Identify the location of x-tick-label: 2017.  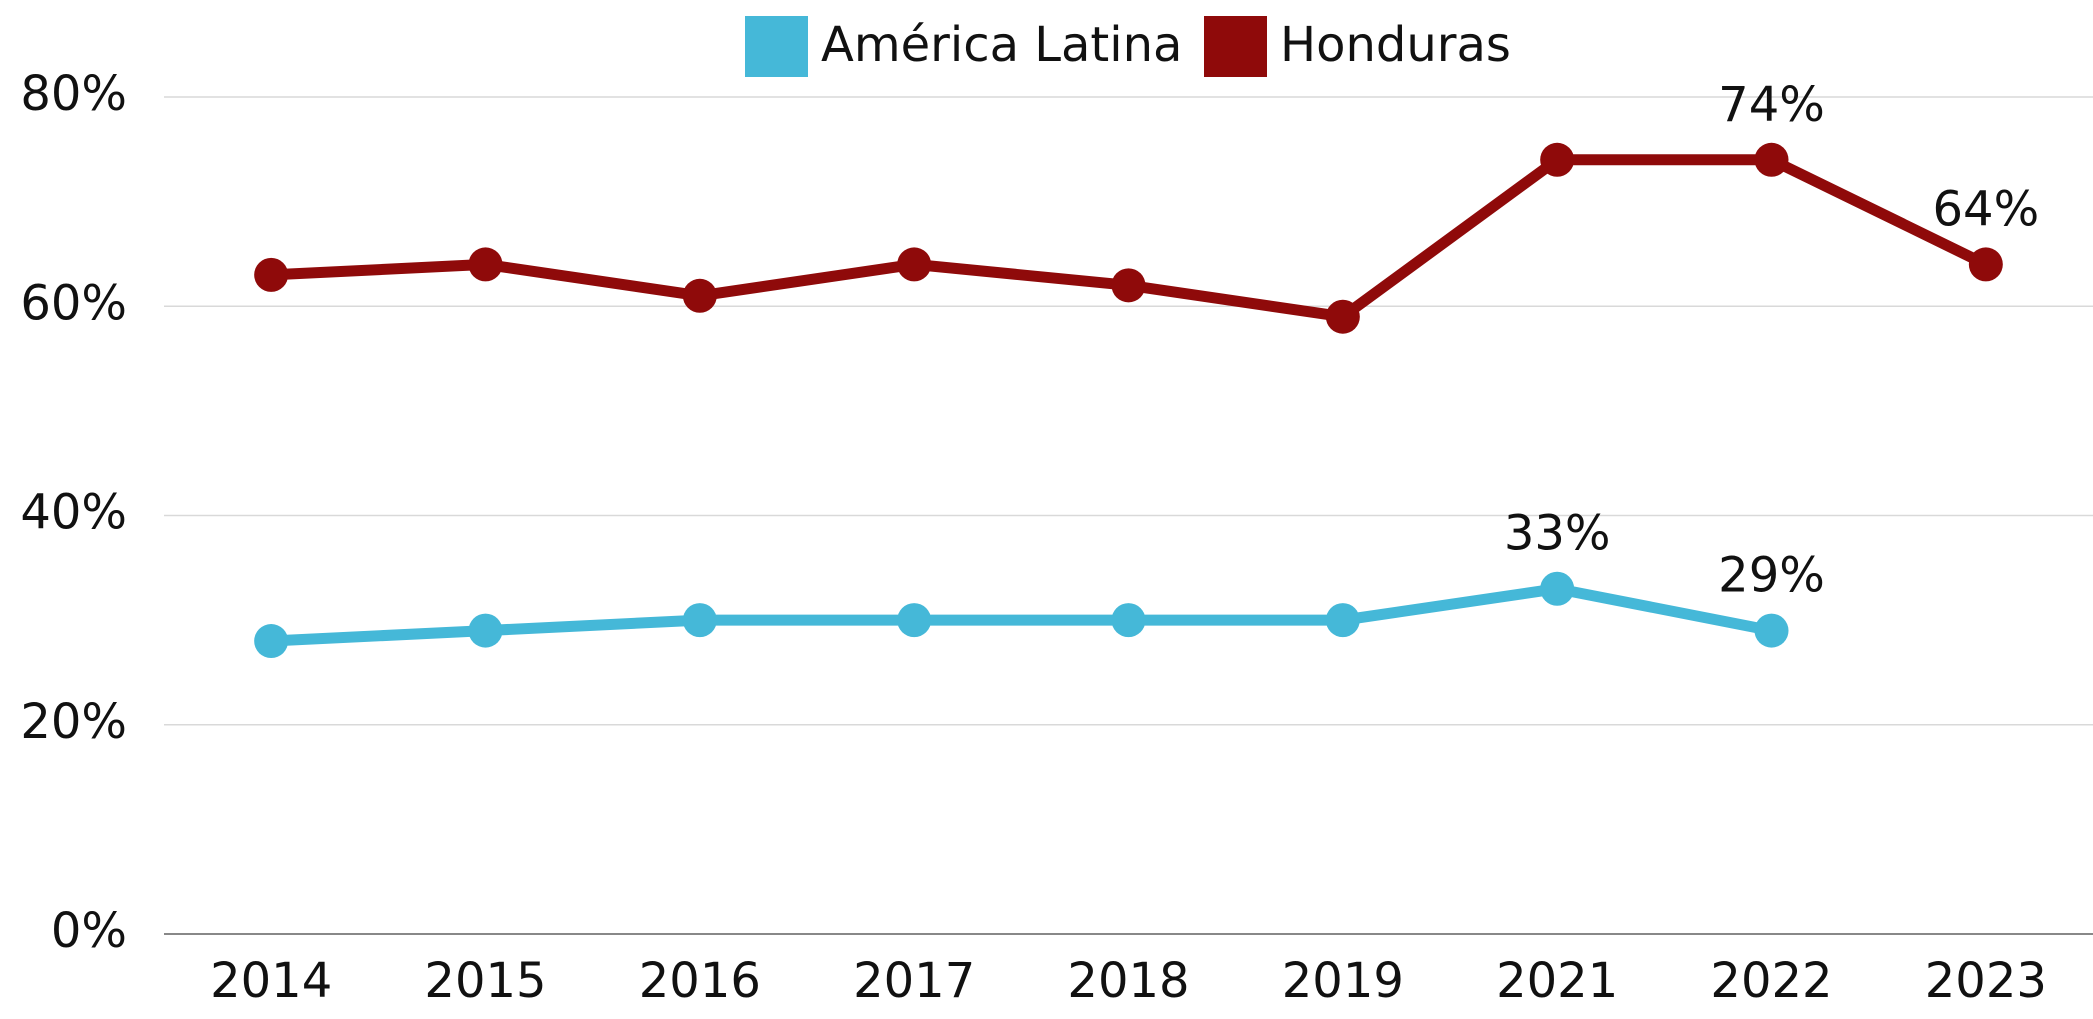
(914, 981).